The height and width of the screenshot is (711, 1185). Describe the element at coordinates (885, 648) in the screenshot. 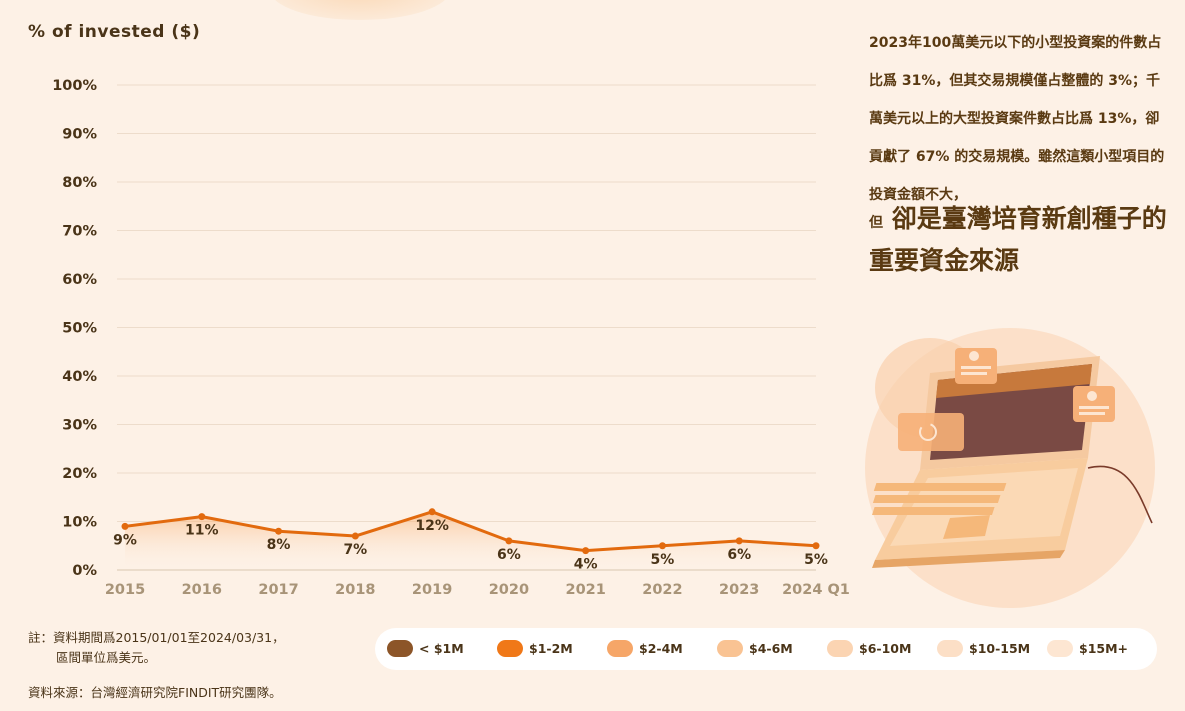

I see `legend-label: $6-10M` at that location.